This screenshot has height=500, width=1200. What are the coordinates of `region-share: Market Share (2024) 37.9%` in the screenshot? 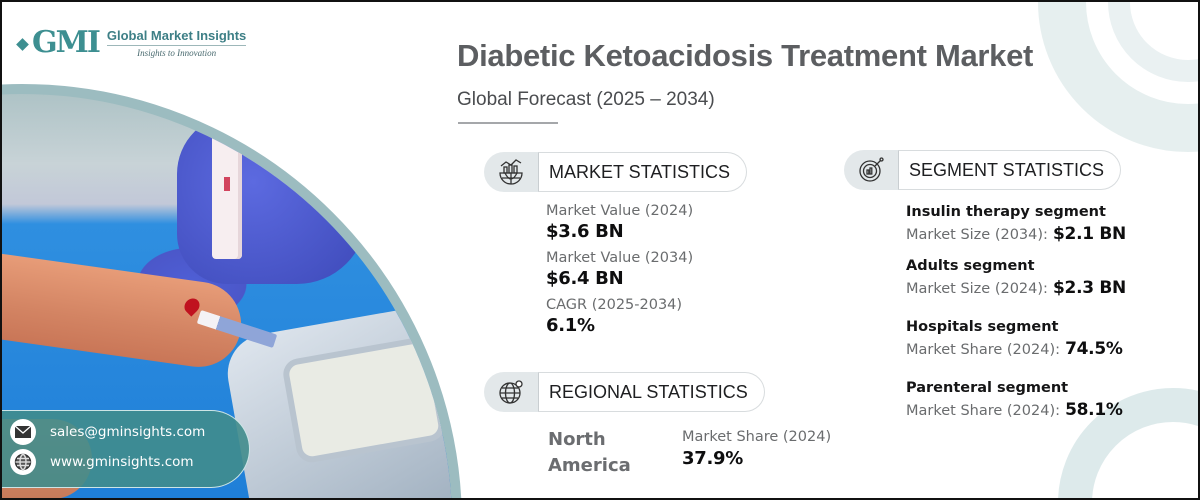 It's located at (756, 453).